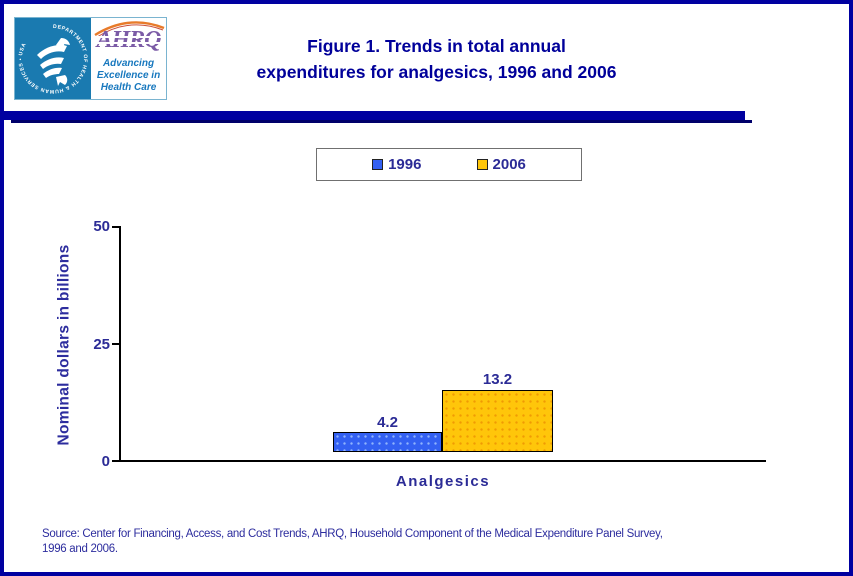 The width and height of the screenshot is (853, 576). Describe the element at coordinates (129, 29) in the screenshot. I see `ahrq-swoosh-icon` at that location.